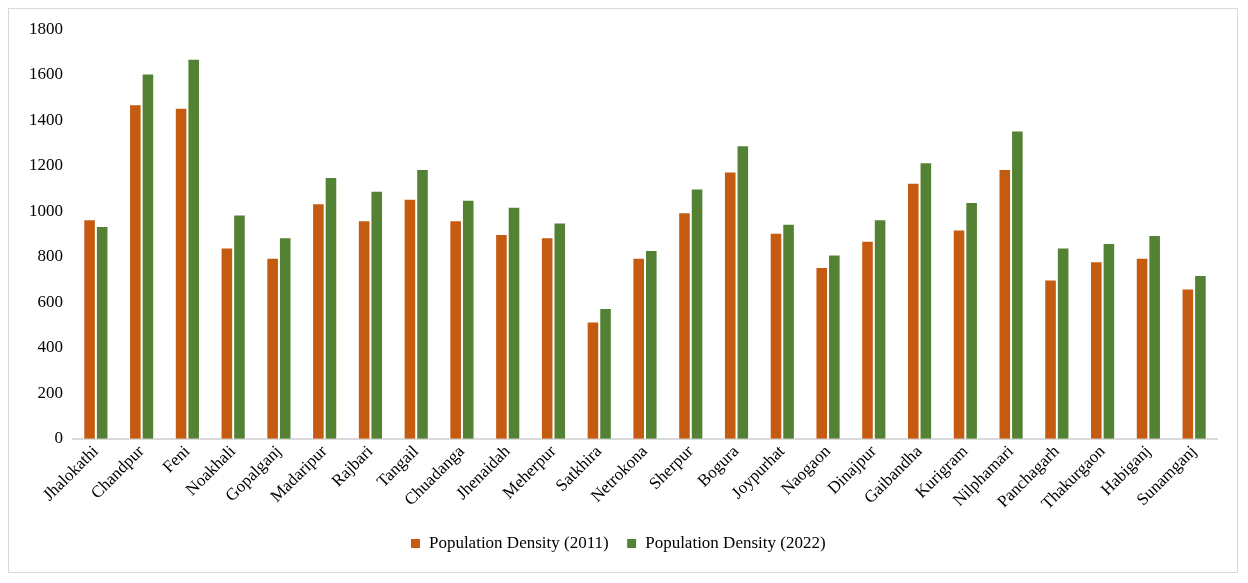 The width and height of the screenshot is (1248, 583). I want to click on y-tick-label: 200, so click(50, 392).